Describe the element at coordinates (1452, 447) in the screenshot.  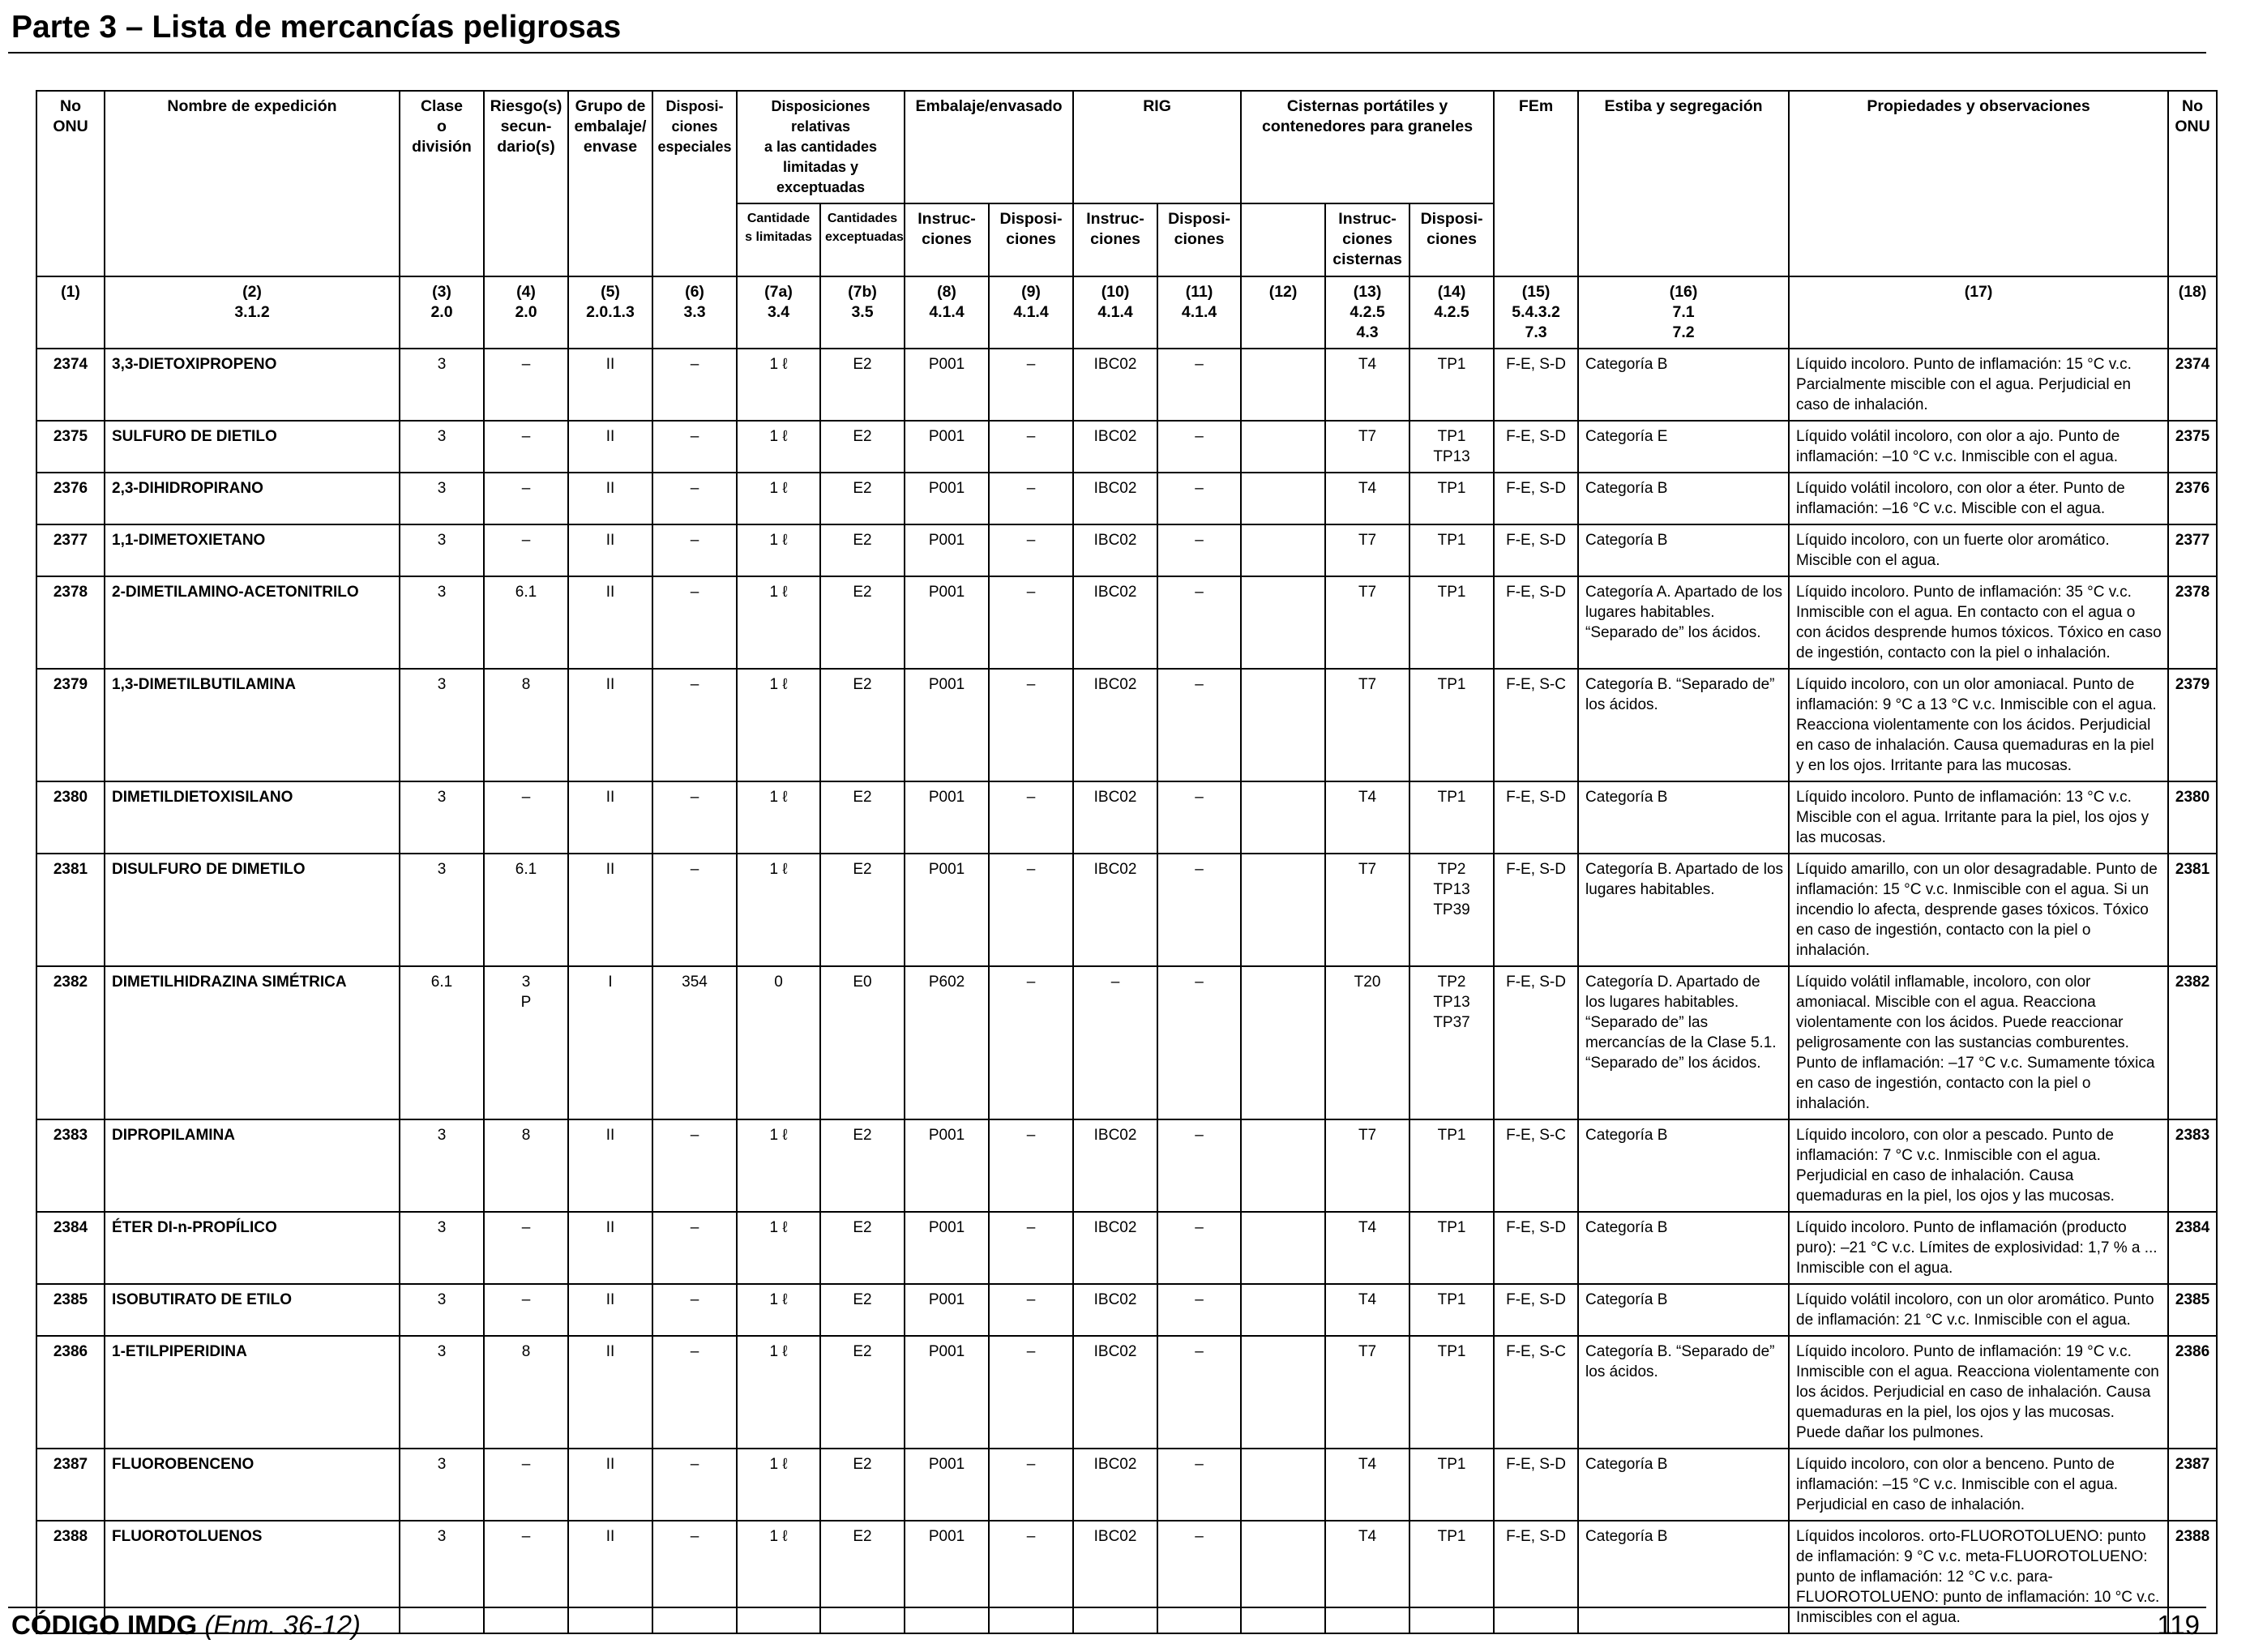
I see `cell-tank-provision: TP1 TP13` at that location.